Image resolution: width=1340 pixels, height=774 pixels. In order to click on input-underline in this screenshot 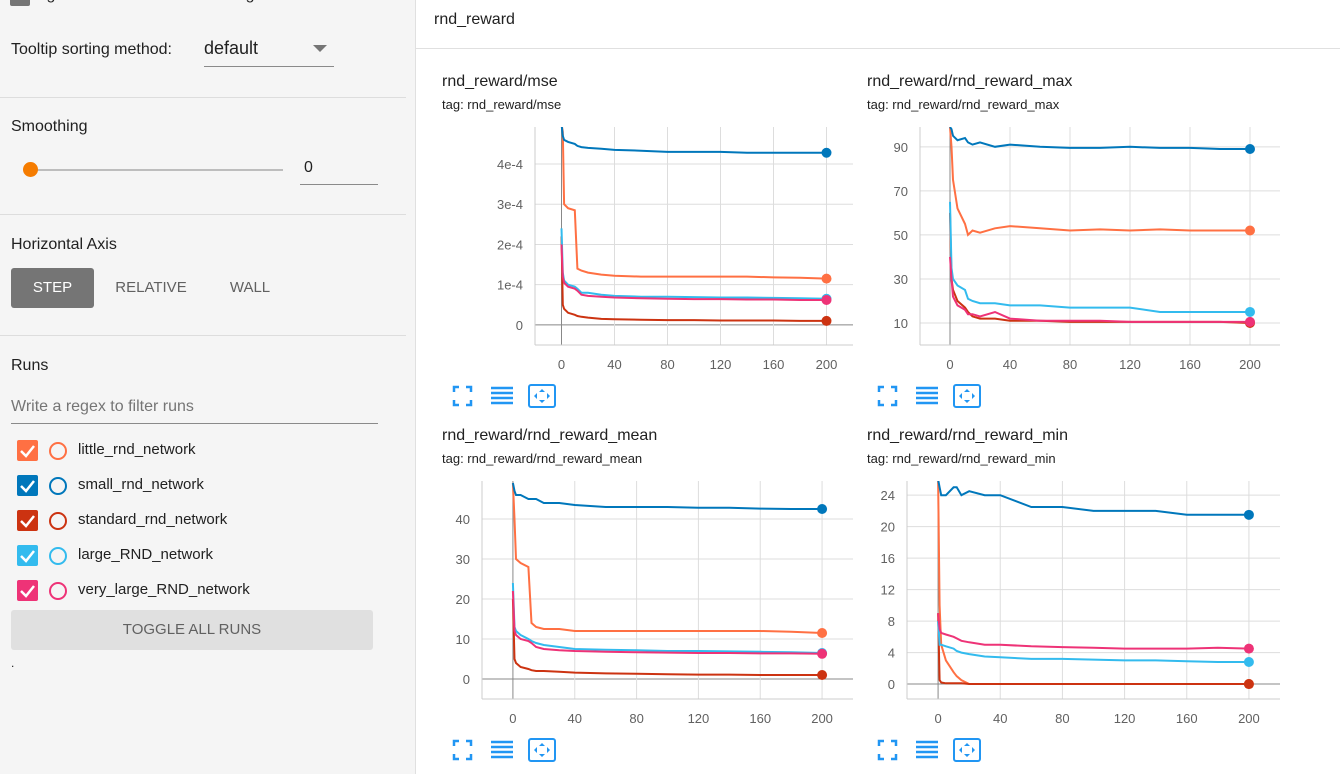, I will do `click(339, 184)`.